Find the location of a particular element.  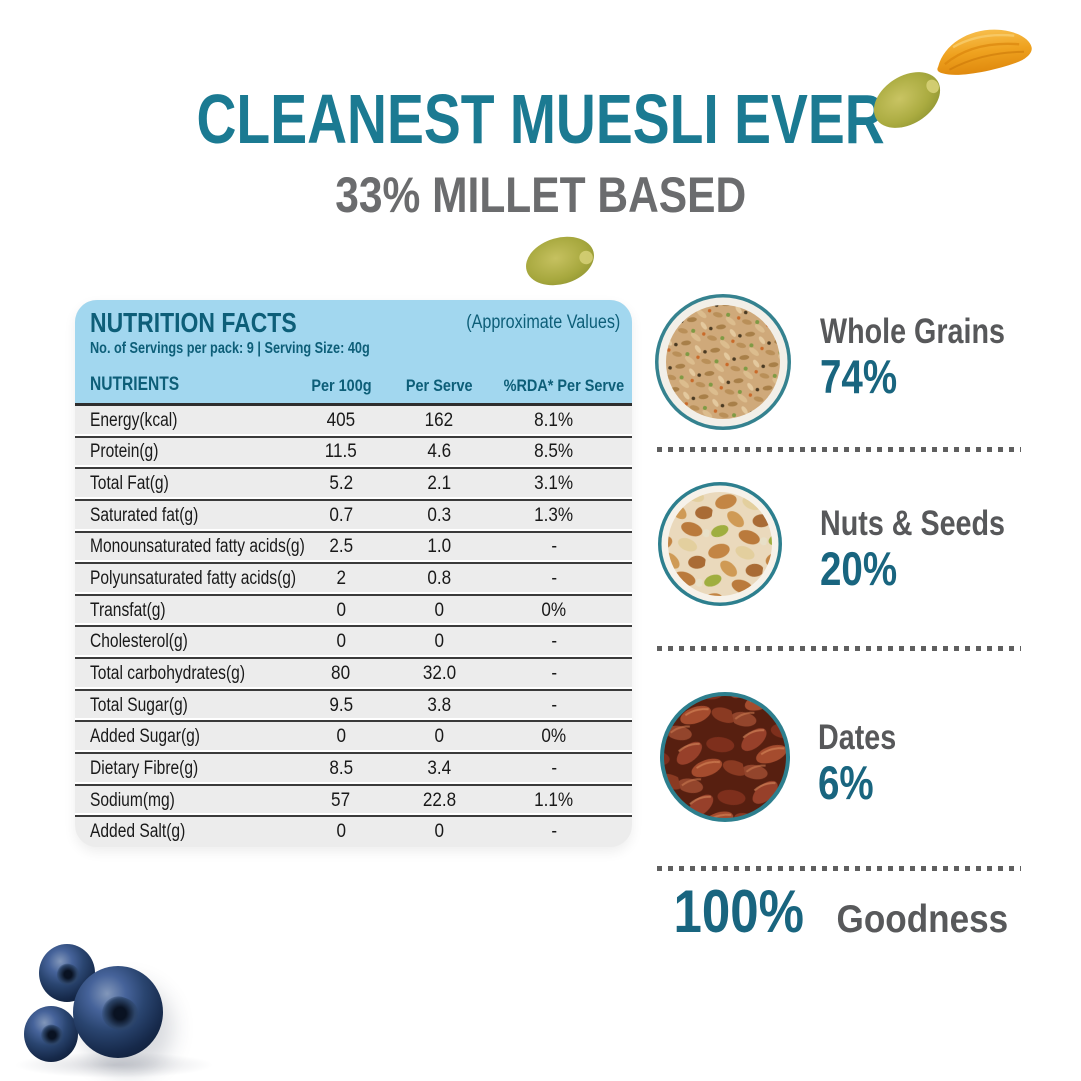

nutrient-name: Sodium(mg) is located at coordinates (132, 800).